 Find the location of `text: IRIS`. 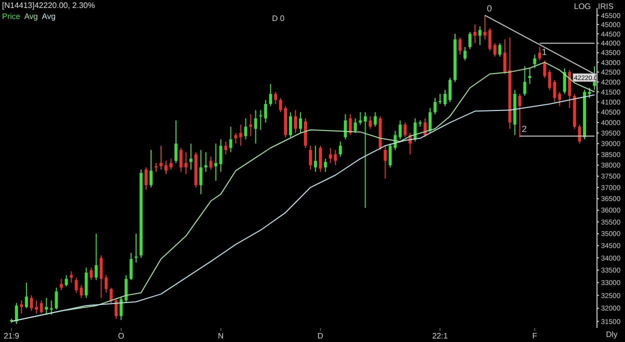

text: IRIS is located at coordinates (606, 6).